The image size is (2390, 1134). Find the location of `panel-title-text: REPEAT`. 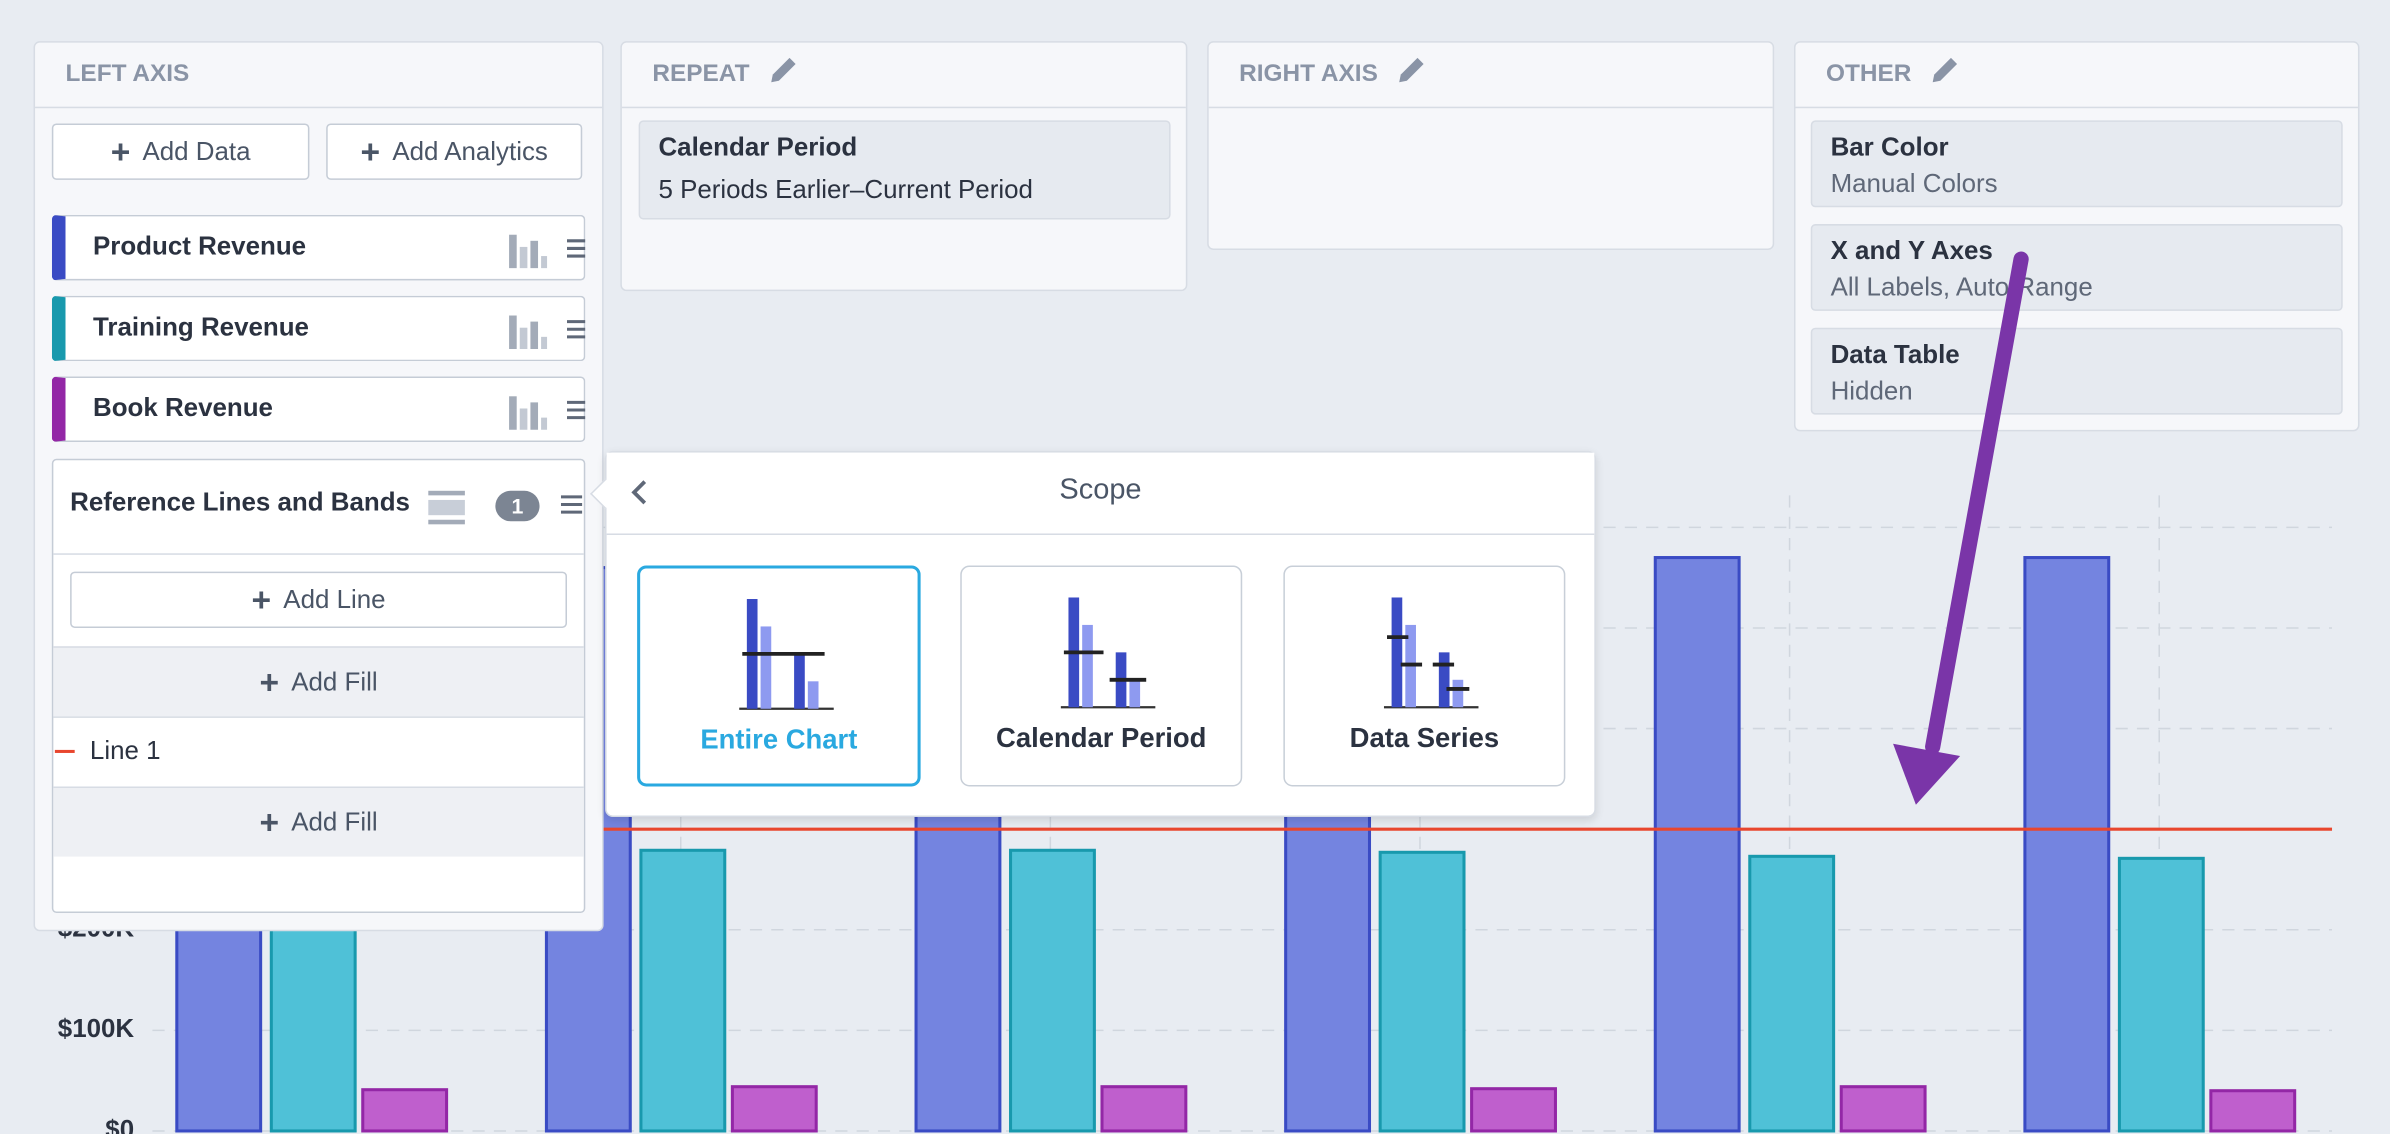

panel-title-text: REPEAT is located at coordinates (701, 73).